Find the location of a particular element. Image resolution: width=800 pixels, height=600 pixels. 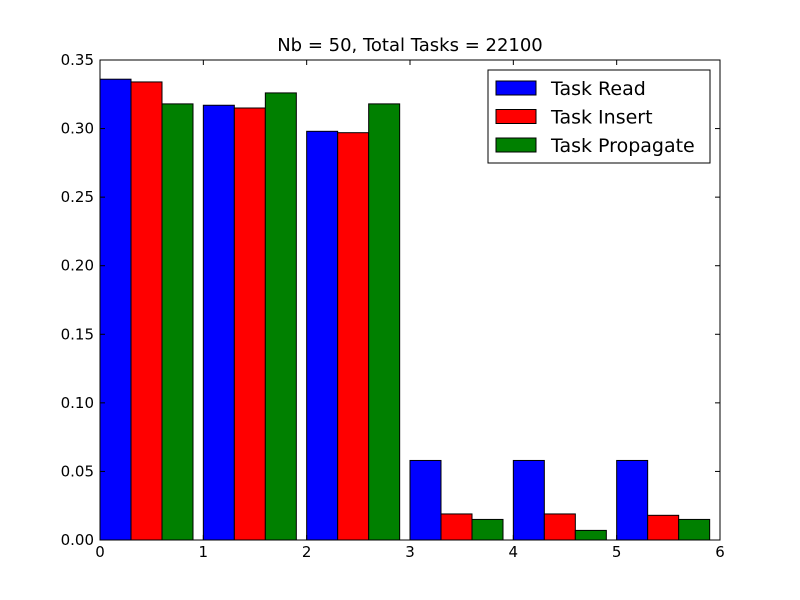

x-tick-label: 6 is located at coordinates (720, 552).